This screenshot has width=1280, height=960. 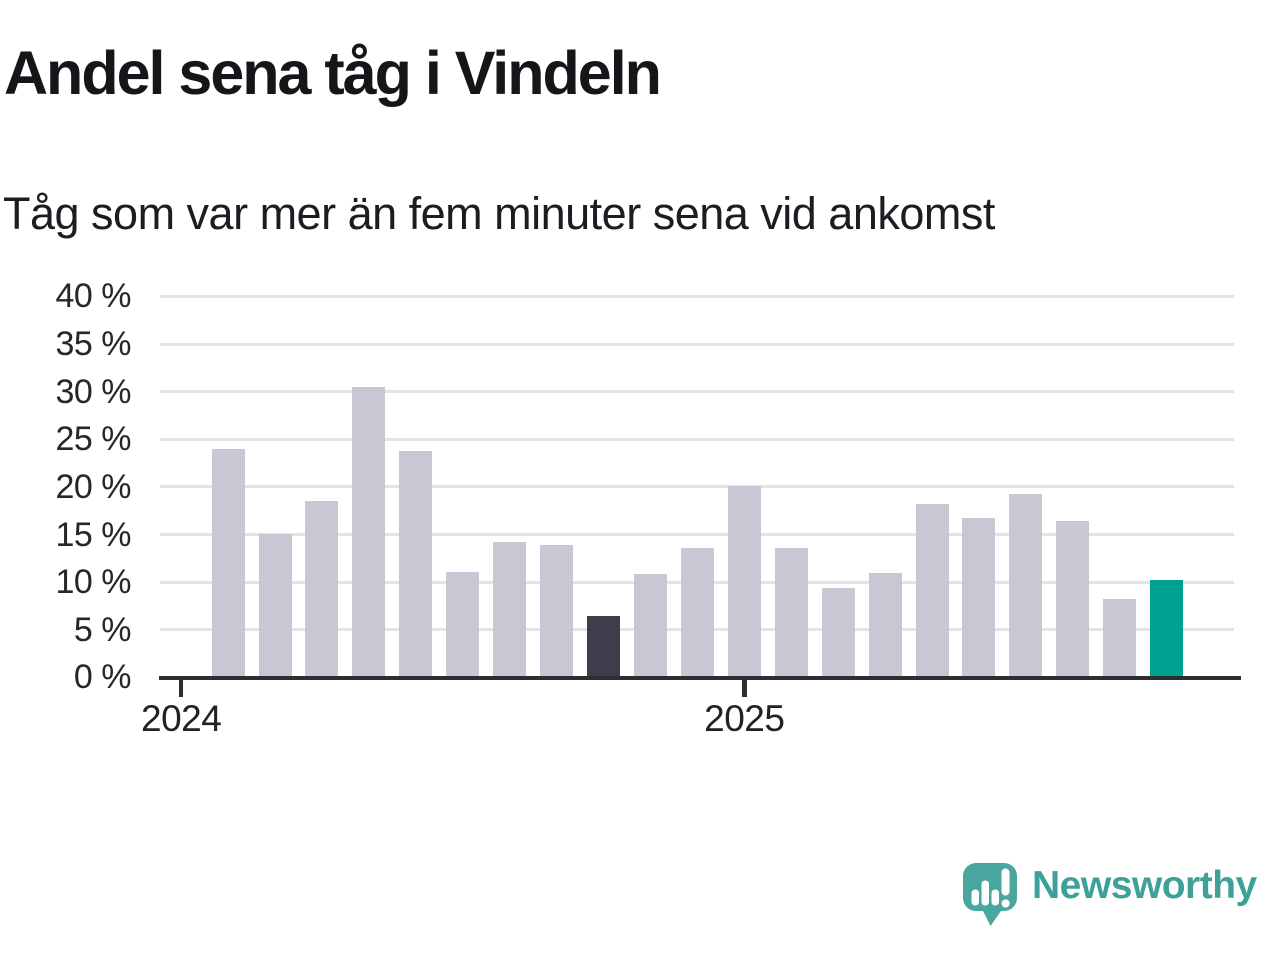 What do you see at coordinates (102, 629) in the screenshot?
I see `y-axis-tick-label: 5 %` at bounding box center [102, 629].